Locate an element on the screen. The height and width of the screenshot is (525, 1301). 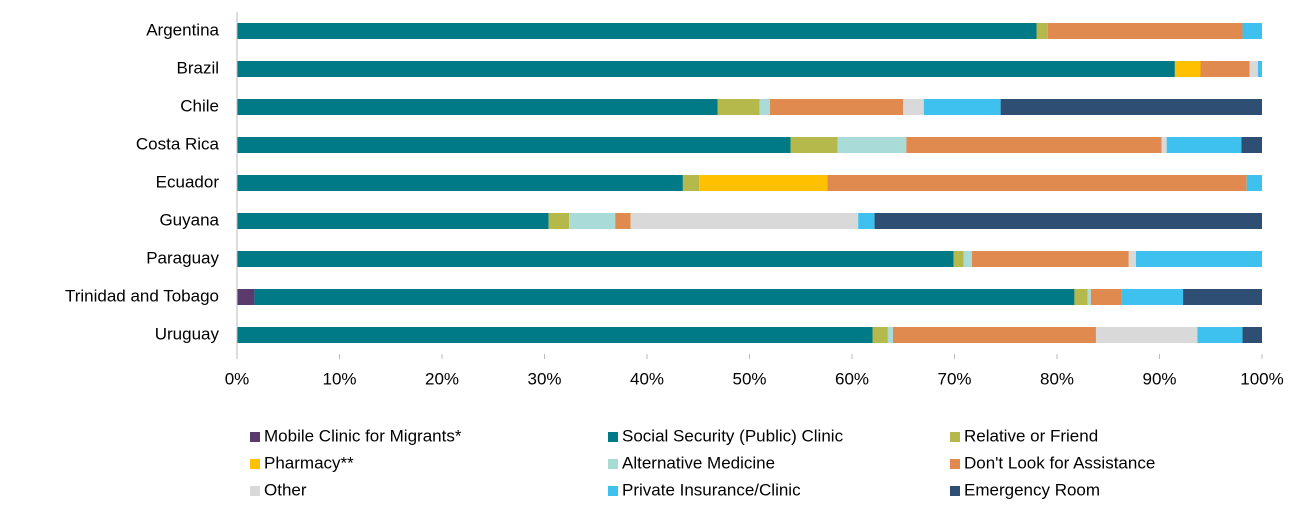
y-tick-label: Ecuador is located at coordinates (188, 181).